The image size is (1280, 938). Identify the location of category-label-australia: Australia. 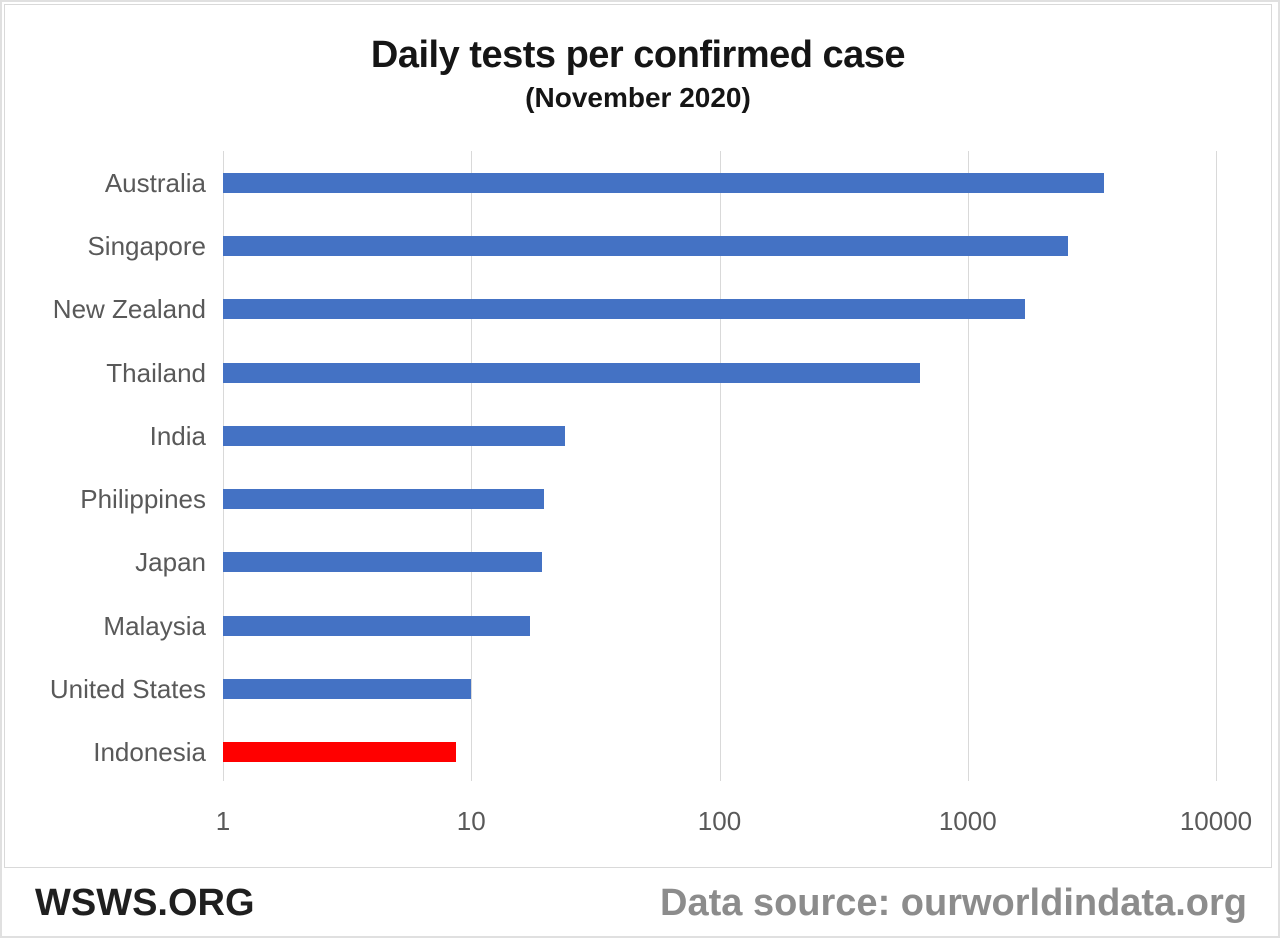
(155, 182).